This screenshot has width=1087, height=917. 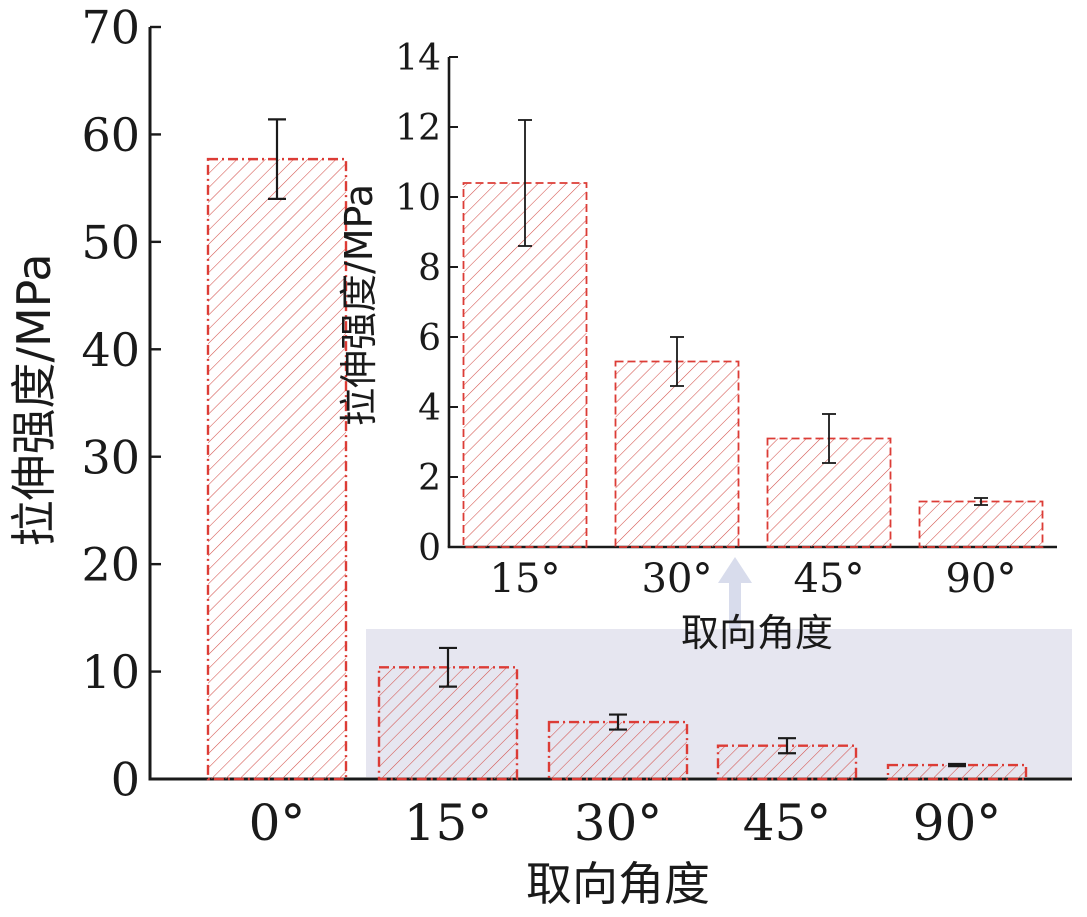 I want to click on main-y-tick-label: 40, so click(x=110, y=350).